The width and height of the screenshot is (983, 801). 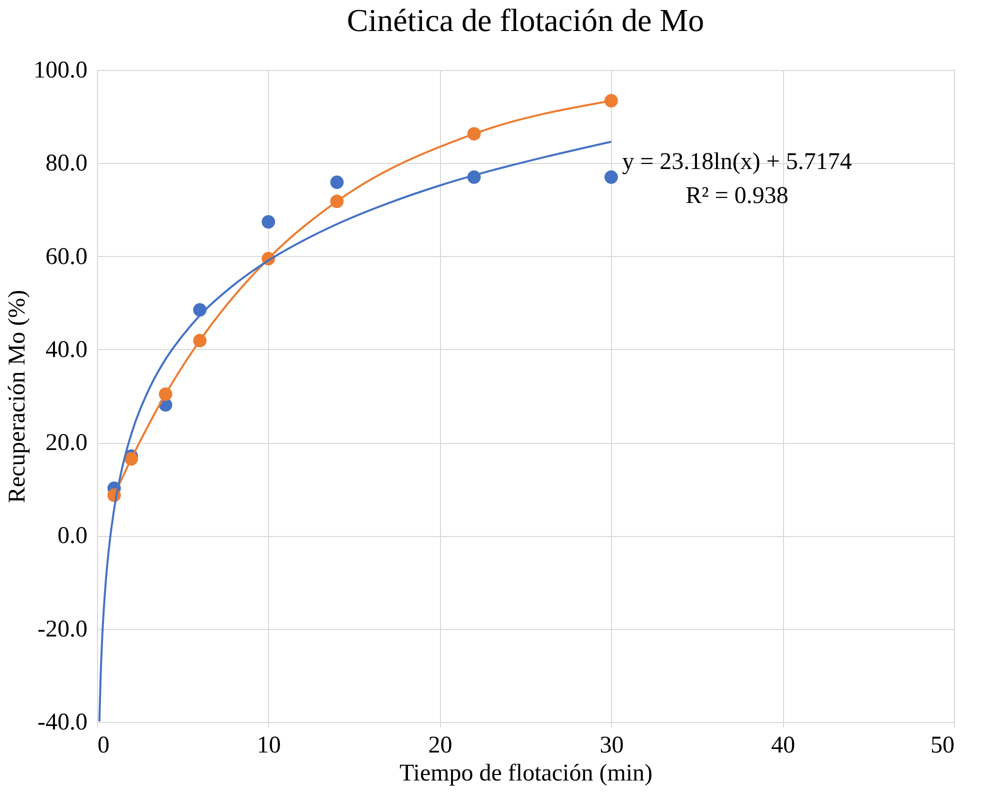 What do you see at coordinates (17, 397) in the screenshot?
I see `y-axis-title: Recuperación Mo (%)` at bounding box center [17, 397].